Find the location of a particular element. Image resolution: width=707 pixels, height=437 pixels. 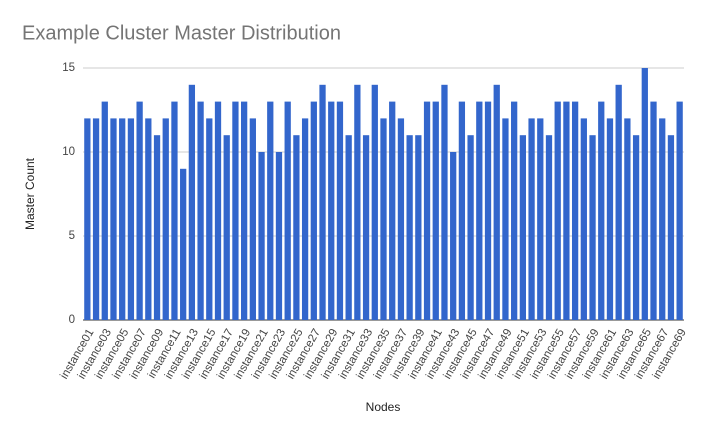

y-tick-label: 5 is located at coordinates (72, 236).